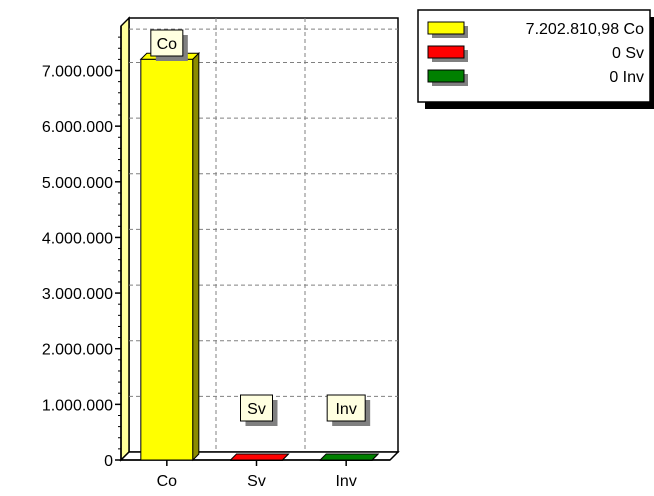  I want to click on y-tick-label: 3.000.000, so click(77, 294).